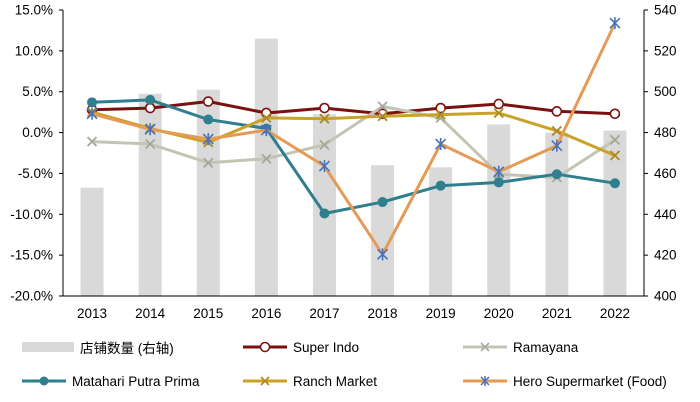 The width and height of the screenshot is (700, 402). What do you see at coordinates (150, 99) in the screenshot?
I see `point-matahari-putra-prima-2014` at bounding box center [150, 99].